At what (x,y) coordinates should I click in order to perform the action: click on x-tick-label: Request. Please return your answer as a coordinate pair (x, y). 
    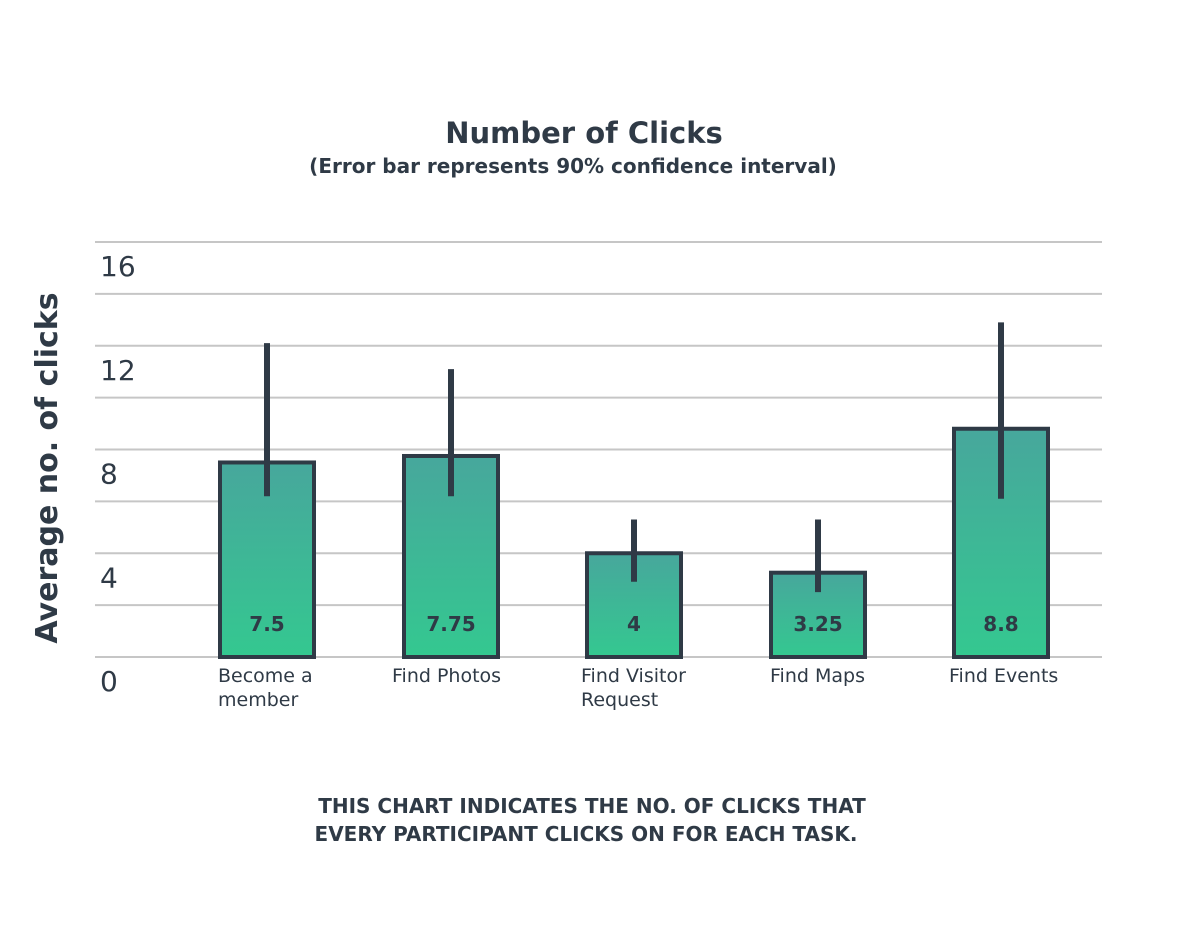
    Looking at the image, I should click on (619, 700).